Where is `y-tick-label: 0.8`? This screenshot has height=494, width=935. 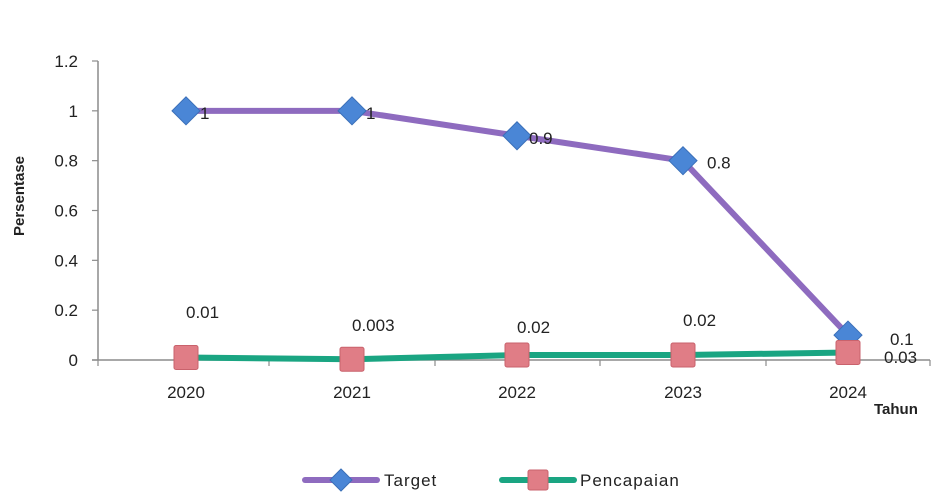
y-tick-label: 0.8 is located at coordinates (66, 161).